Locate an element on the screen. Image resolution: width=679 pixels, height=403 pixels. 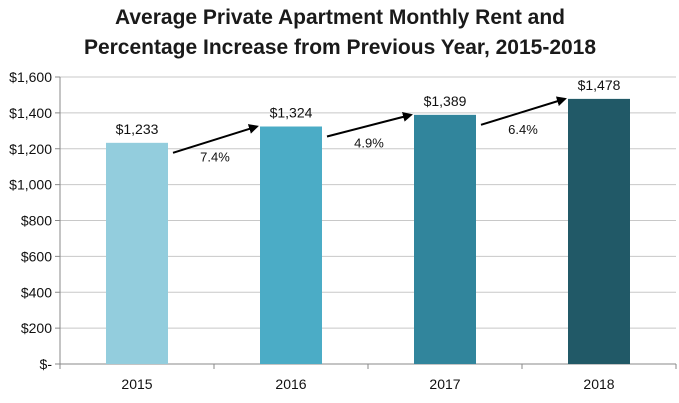
y-tick-label: $1,200 is located at coordinates (30, 149).